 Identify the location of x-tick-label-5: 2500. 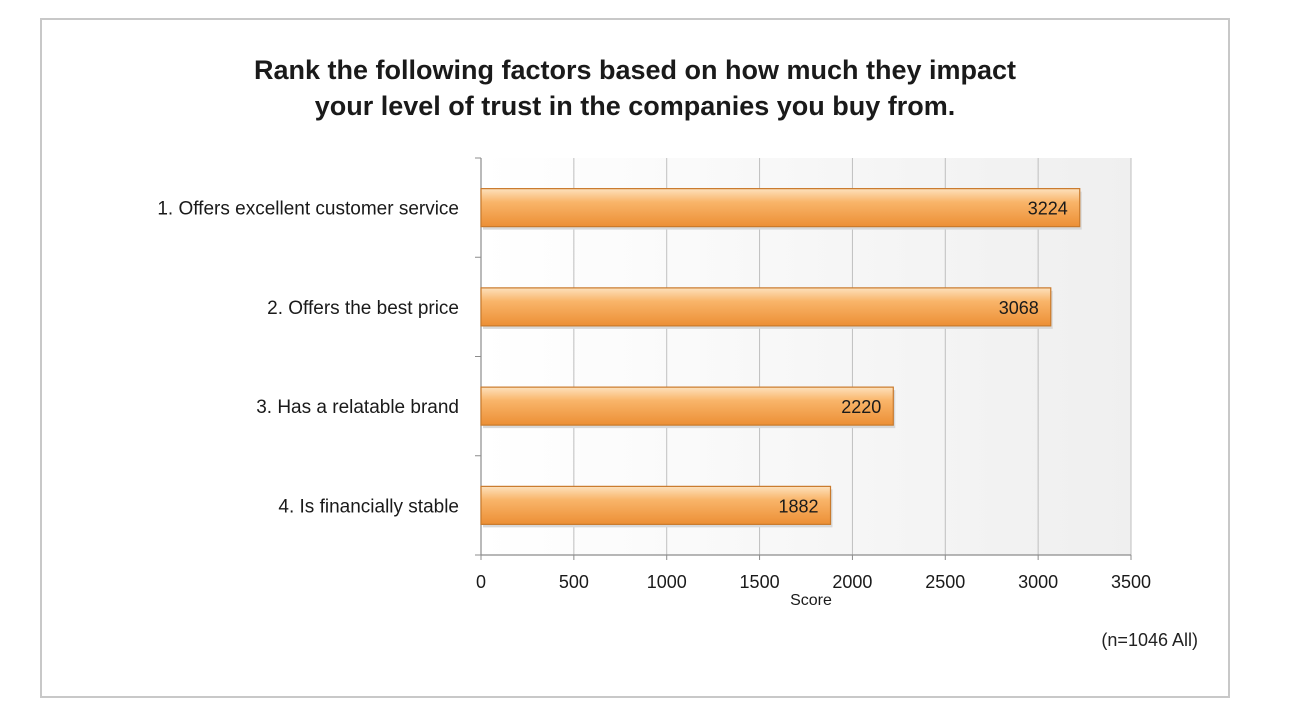
(945, 582).